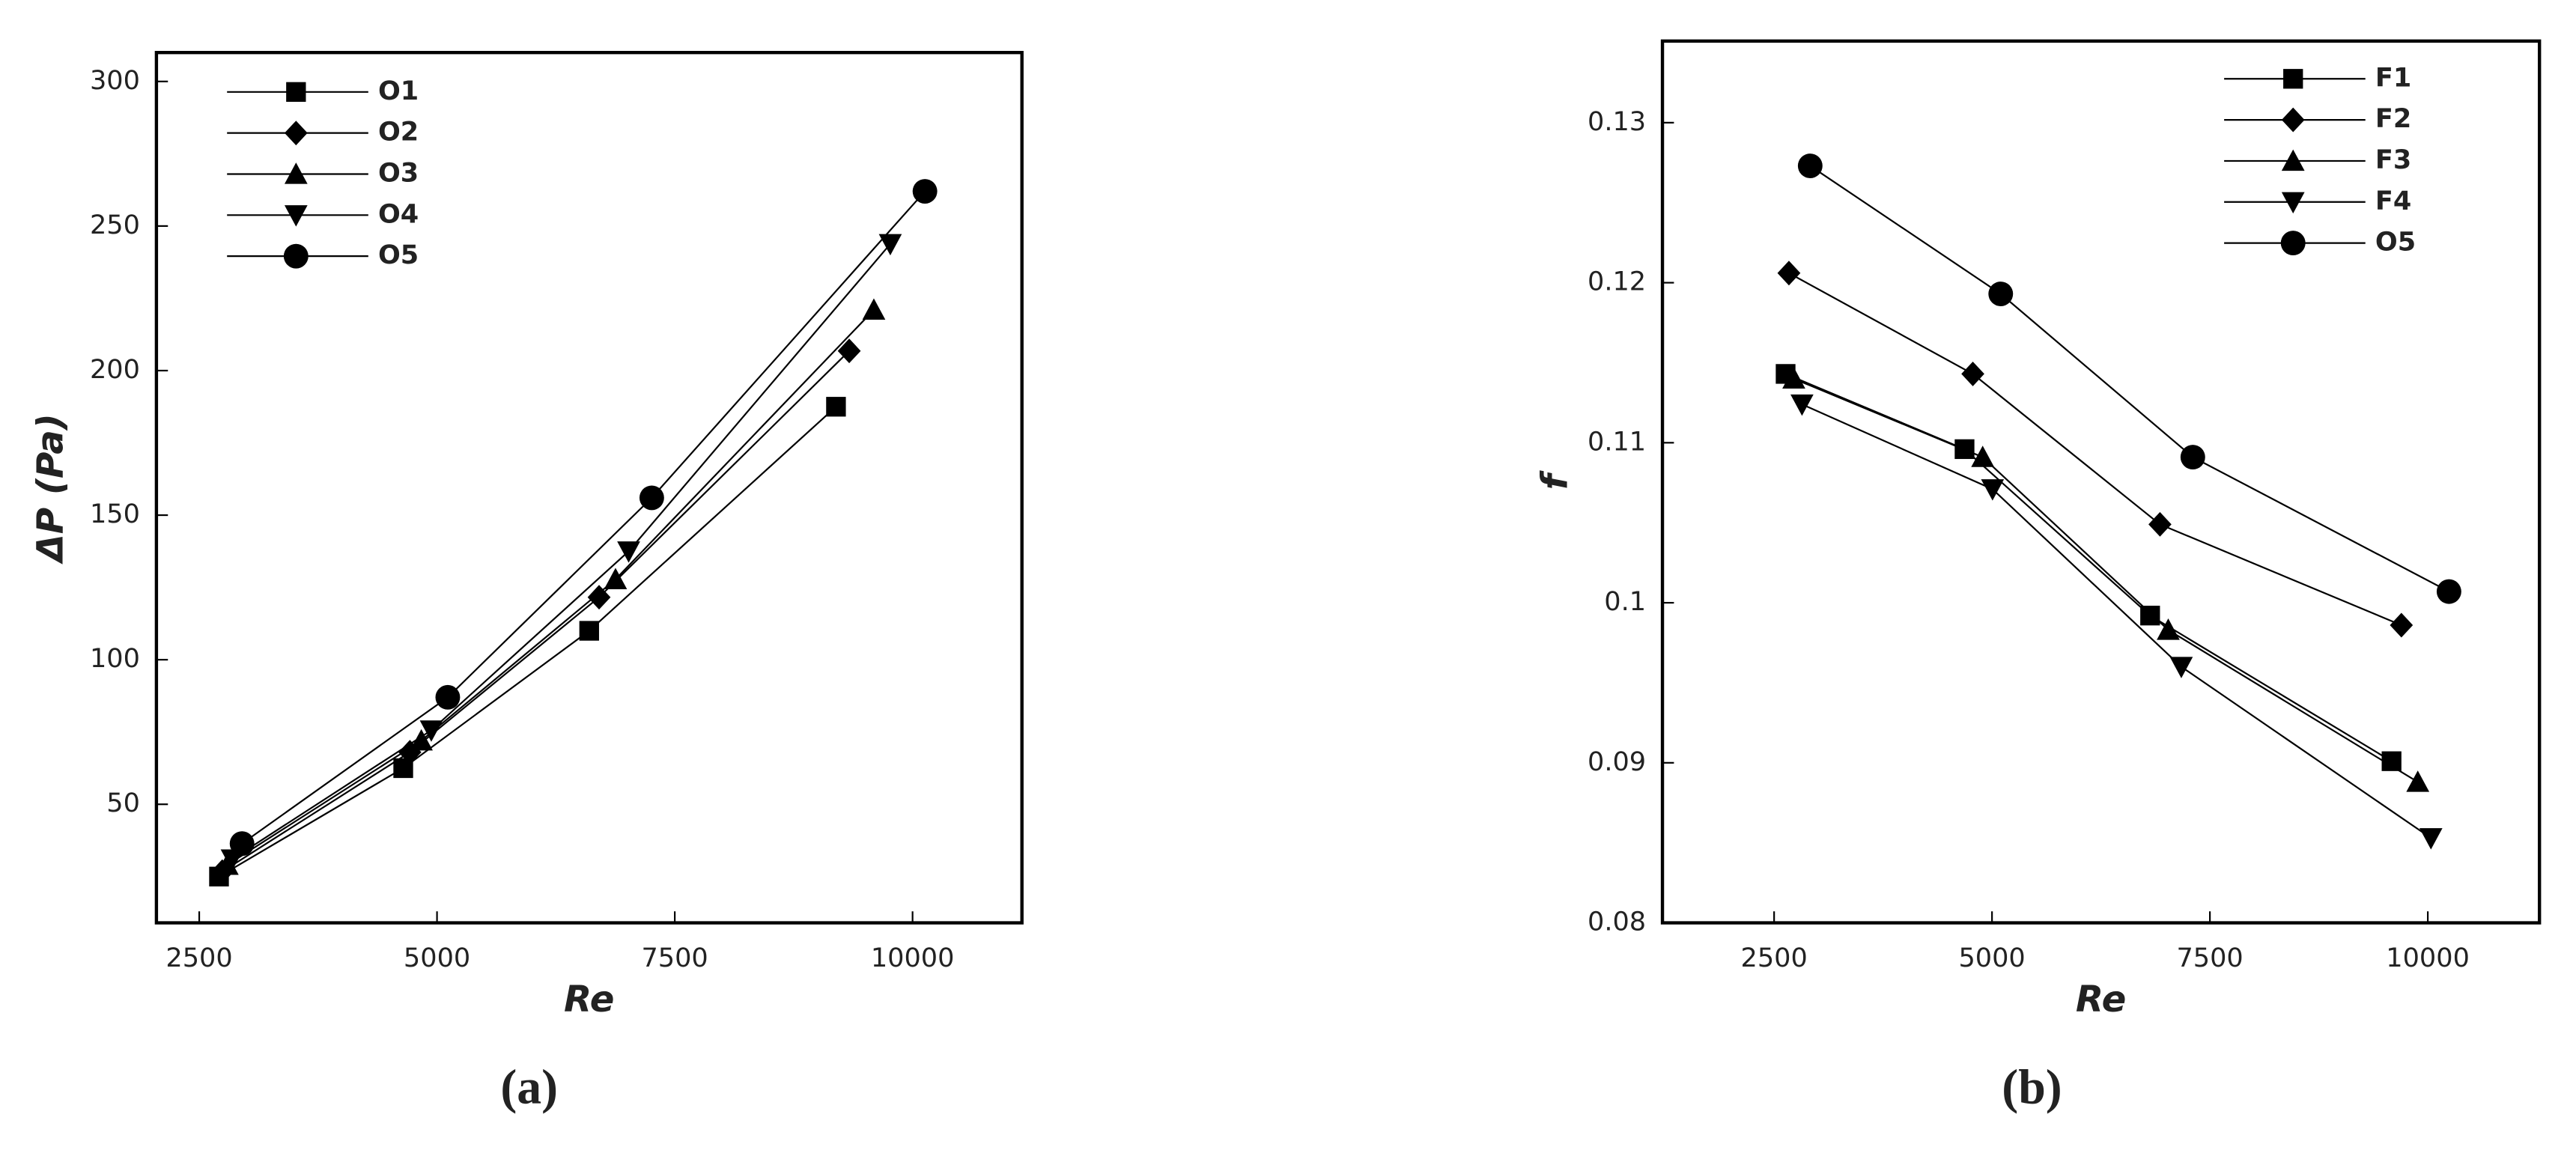 The width and height of the screenshot is (2576, 1156). What do you see at coordinates (115, 80) in the screenshot?
I see `y-tick-label: 300` at bounding box center [115, 80].